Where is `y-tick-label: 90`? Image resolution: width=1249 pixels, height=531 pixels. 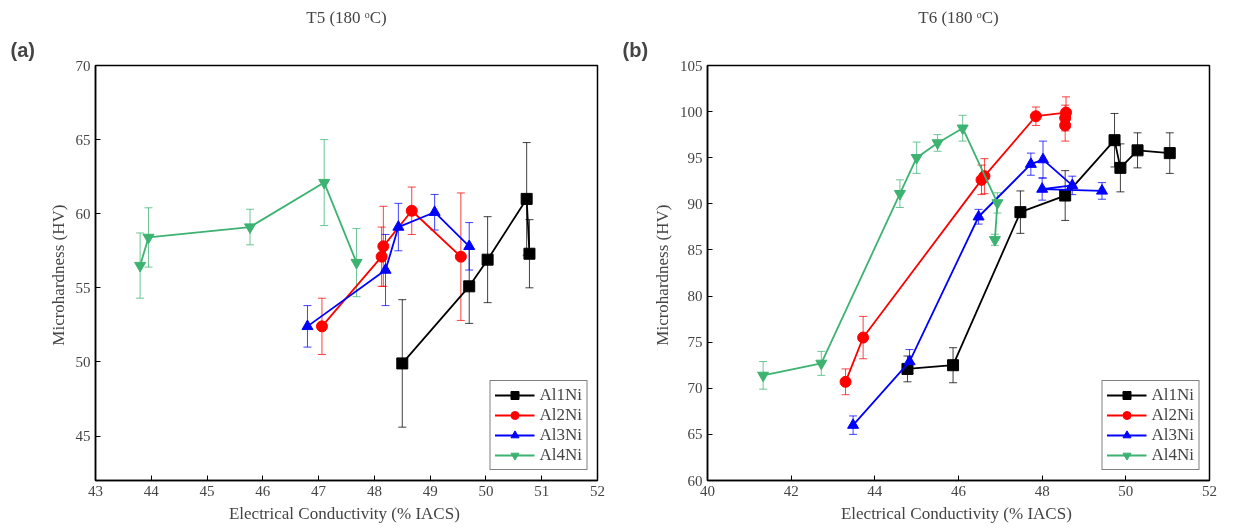 y-tick-label: 90 is located at coordinates (695, 203).